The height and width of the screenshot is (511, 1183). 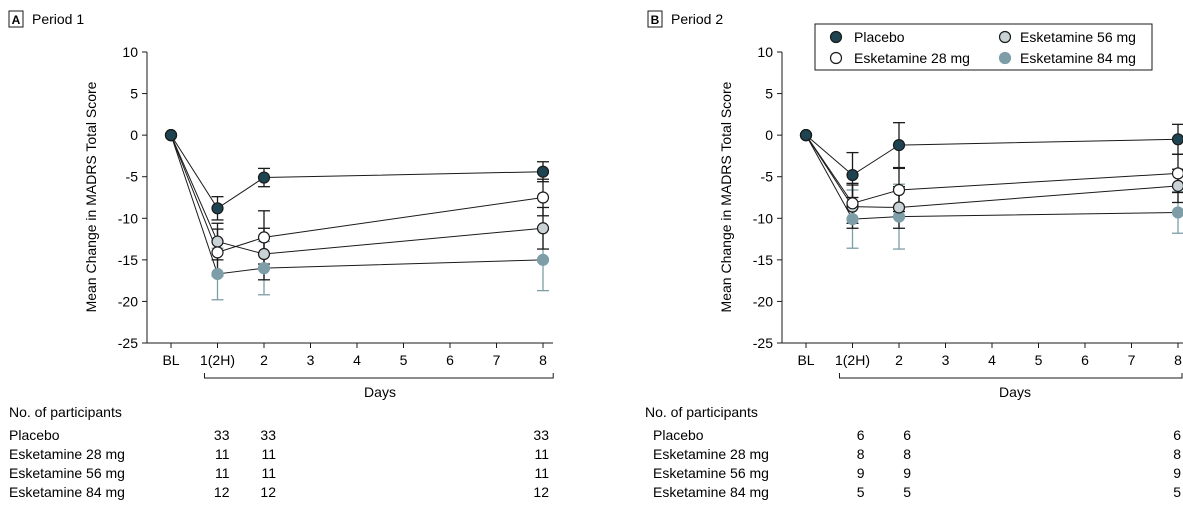 I want to click on panel-b-x-axis-label: Days, so click(x=1015, y=392).